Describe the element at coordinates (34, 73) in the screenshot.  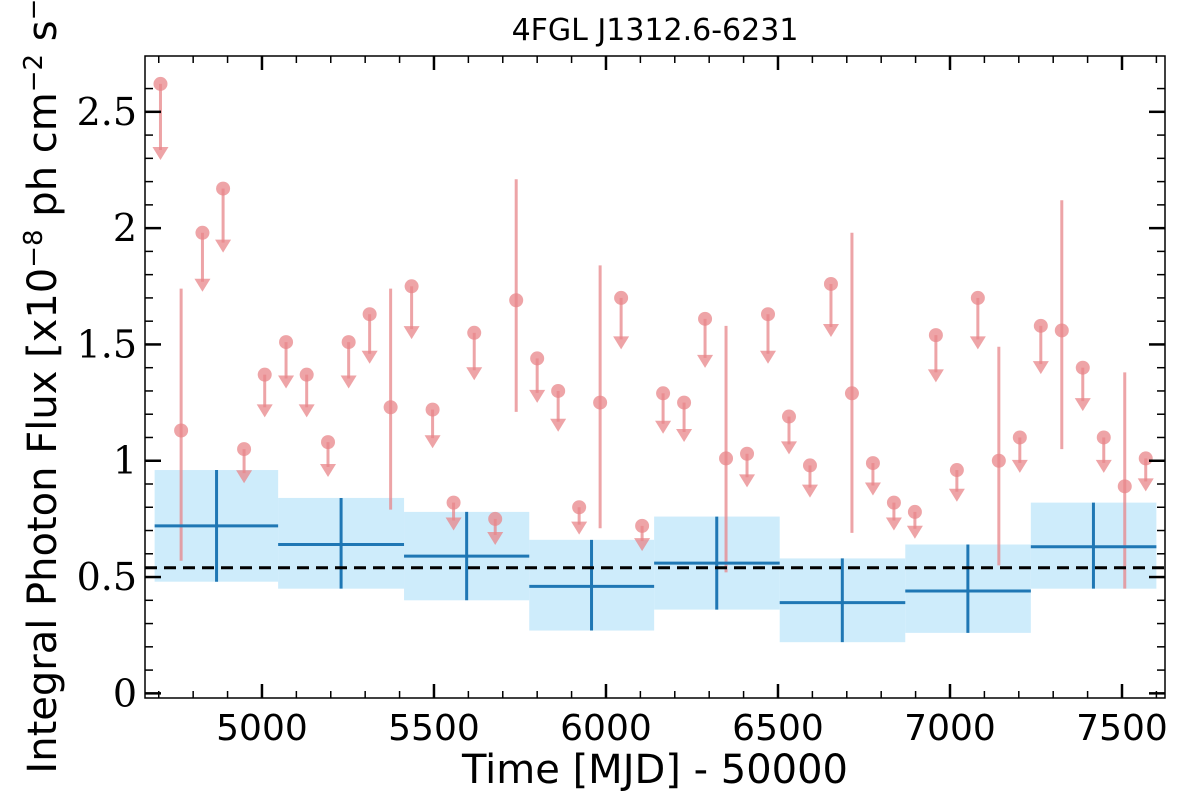
I see `y-axis-label-exp2: −2` at that location.